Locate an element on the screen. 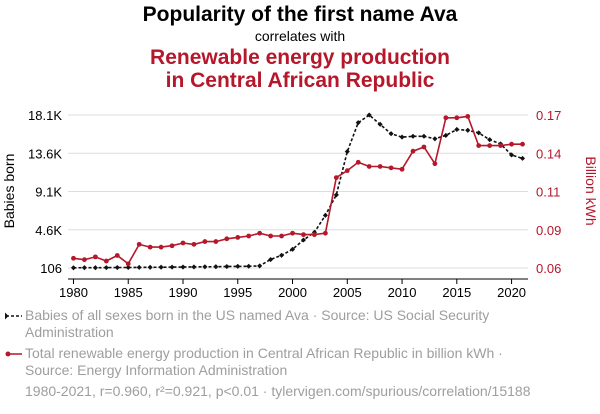 The height and width of the screenshot is (414, 600). y-tick-label-left: 4.6K is located at coordinates (48, 230).